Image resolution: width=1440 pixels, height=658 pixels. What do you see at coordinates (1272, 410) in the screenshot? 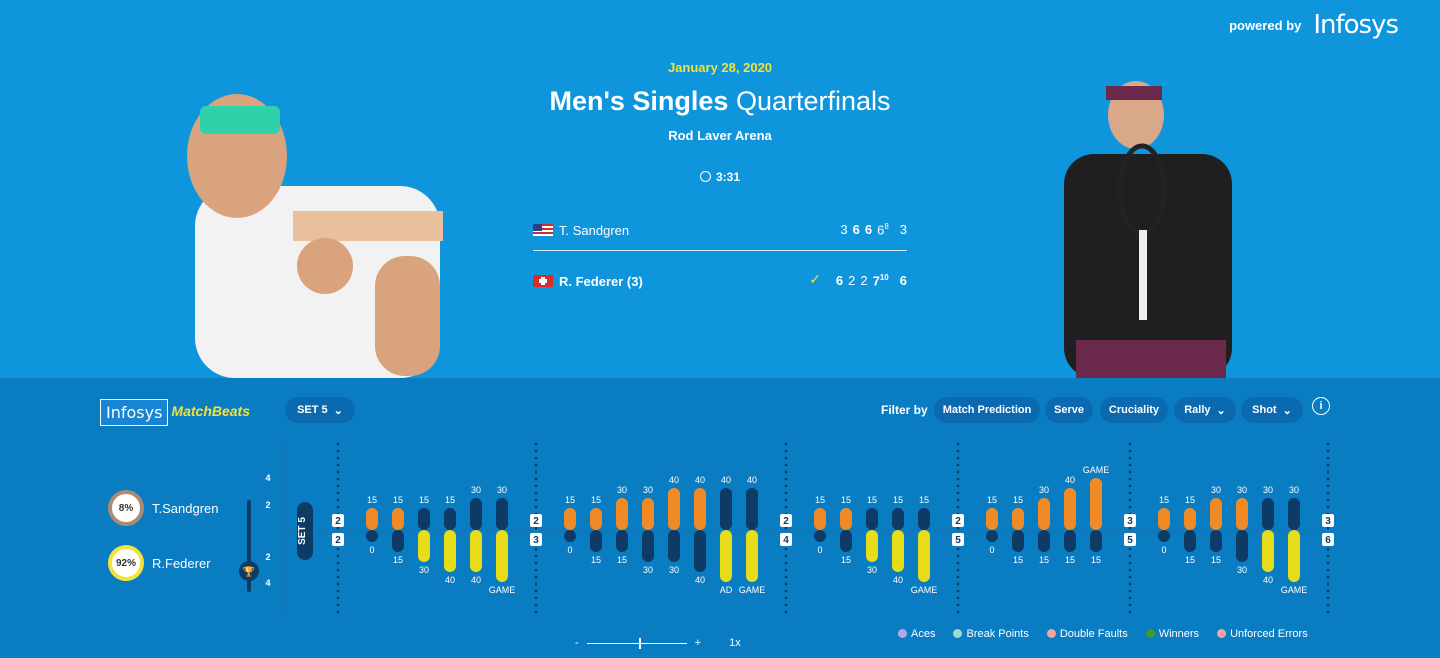
I see `filter-shot: Shot ⌄` at bounding box center [1272, 410].